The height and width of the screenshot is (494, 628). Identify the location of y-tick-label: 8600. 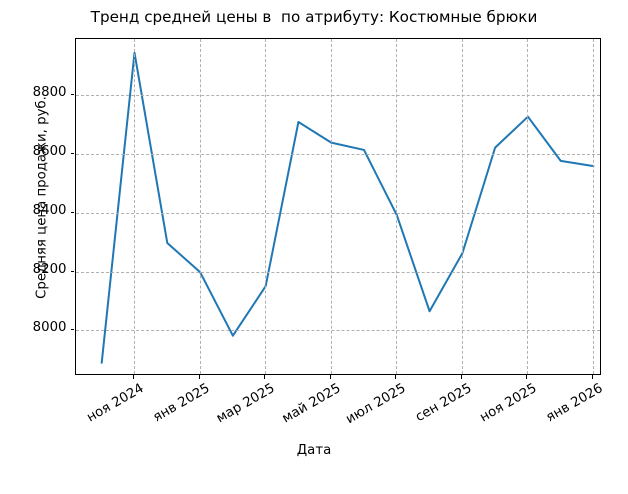
(49, 151).